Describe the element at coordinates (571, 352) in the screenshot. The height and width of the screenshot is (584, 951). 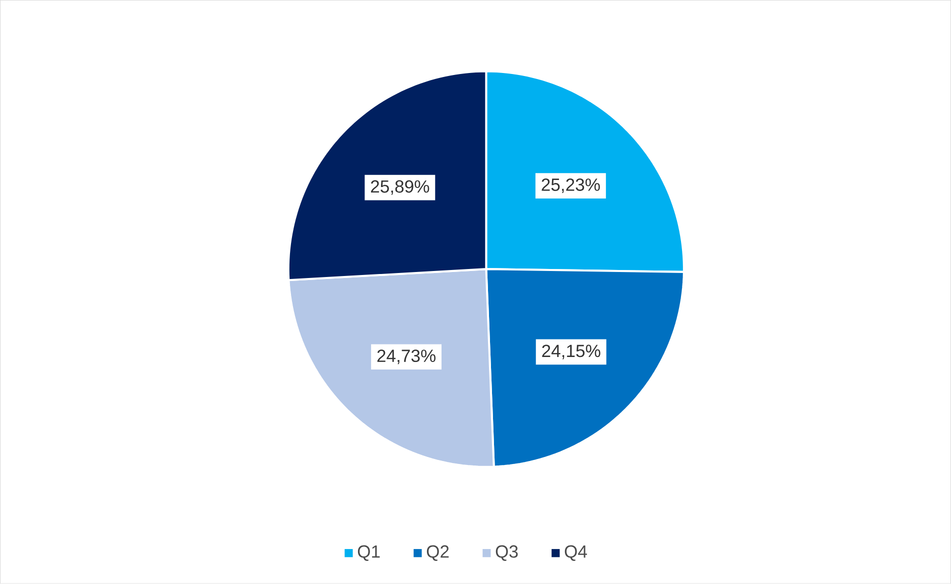
I see `data-label: 24,15%` at that location.